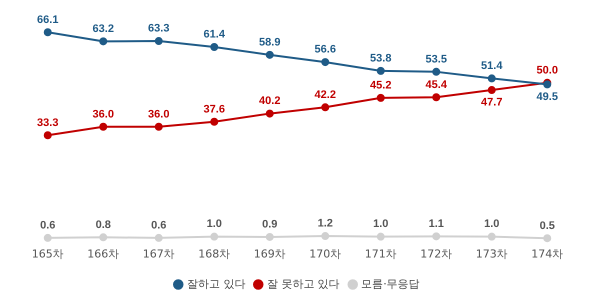 This screenshot has height=300, width=600. Describe the element at coordinates (269, 42) in the screenshot. I see `data-label: 58.9` at that location.